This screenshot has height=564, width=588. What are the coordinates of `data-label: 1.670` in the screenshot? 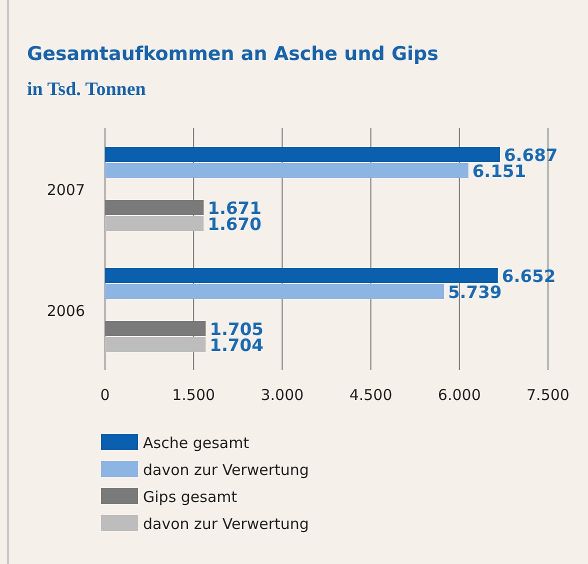 It's located at (235, 225).